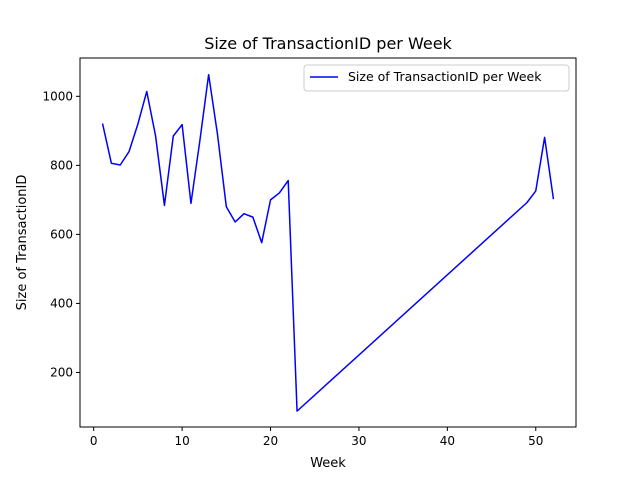 This screenshot has width=640, height=480. What do you see at coordinates (181, 441) in the screenshot?
I see `x-tick-label: 10` at bounding box center [181, 441].